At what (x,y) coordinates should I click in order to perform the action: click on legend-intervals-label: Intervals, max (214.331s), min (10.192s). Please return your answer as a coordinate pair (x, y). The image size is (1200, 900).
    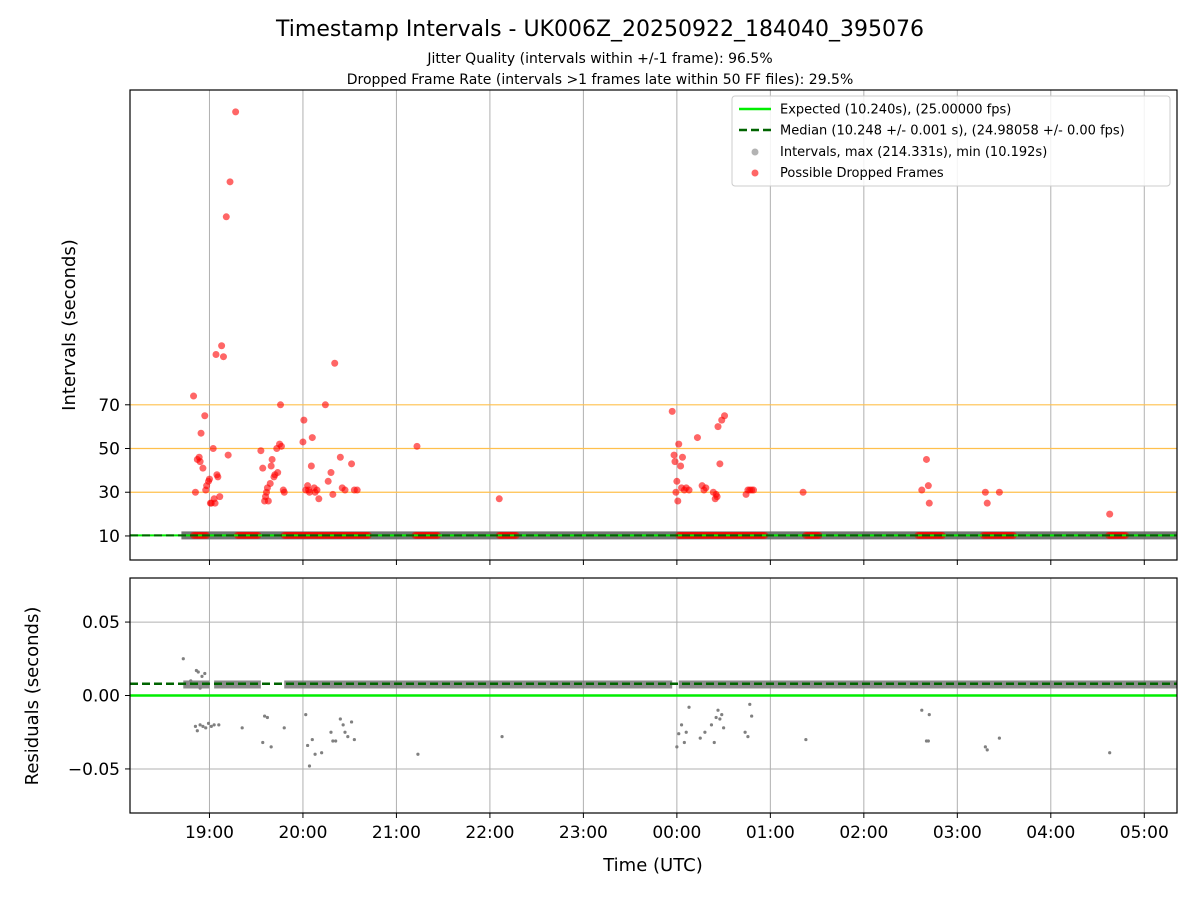
    Looking at the image, I should click on (913, 152).